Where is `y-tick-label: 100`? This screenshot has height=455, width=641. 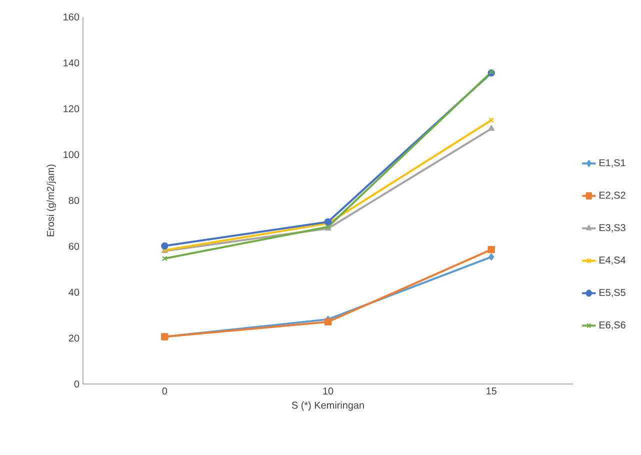
y-tick-label: 100 is located at coordinates (72, 154).